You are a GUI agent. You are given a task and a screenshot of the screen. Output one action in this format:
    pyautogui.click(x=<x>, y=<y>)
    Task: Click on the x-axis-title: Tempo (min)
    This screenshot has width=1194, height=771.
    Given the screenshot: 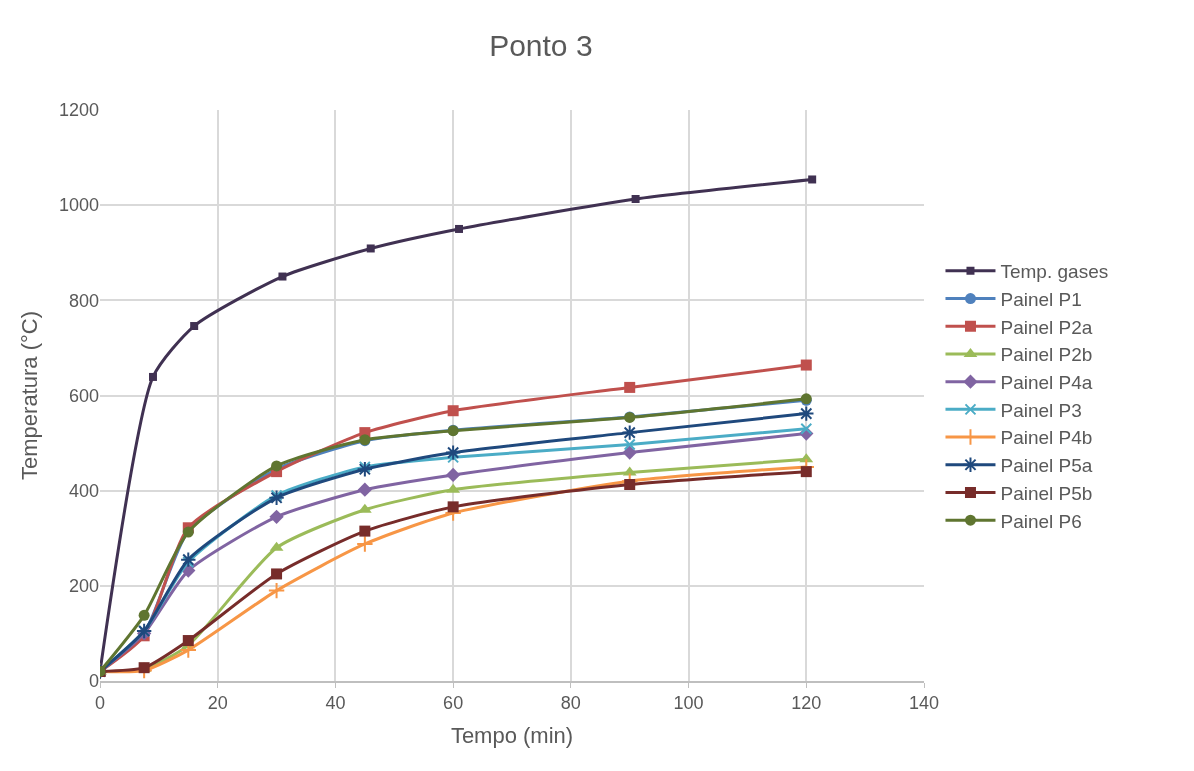 What is the action you would take?
    pyautogui.click(x=512, y=735)
    